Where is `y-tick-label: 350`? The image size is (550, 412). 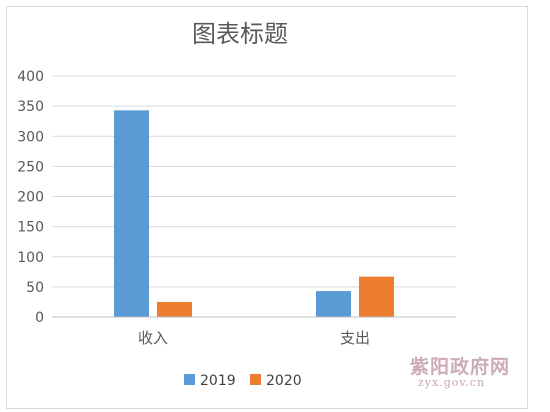
y-tick-label: 350 is located at coordinates (30, 107).